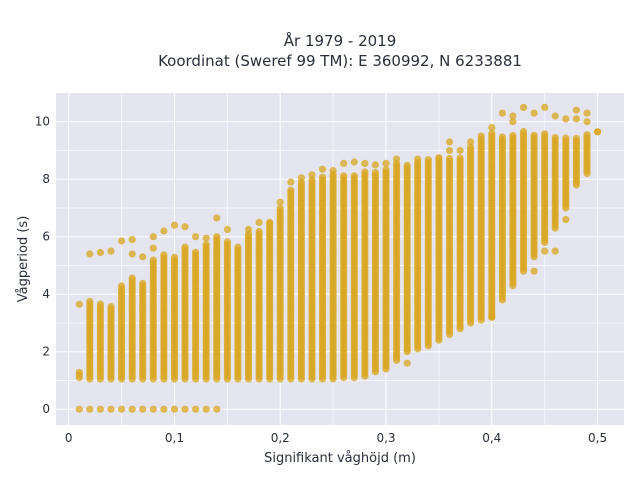 The width and height of the screenshot is (640, 480). Describe the element at coordinates (46, 352) in the screenshot. I see `y-tick-label: 2` at that location.